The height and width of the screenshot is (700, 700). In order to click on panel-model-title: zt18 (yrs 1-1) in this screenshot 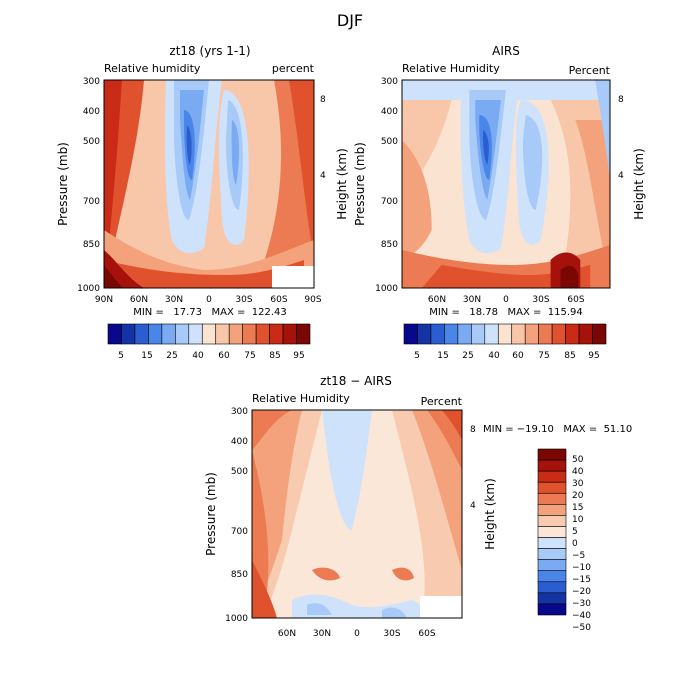, I will do `click(209, 51)`.